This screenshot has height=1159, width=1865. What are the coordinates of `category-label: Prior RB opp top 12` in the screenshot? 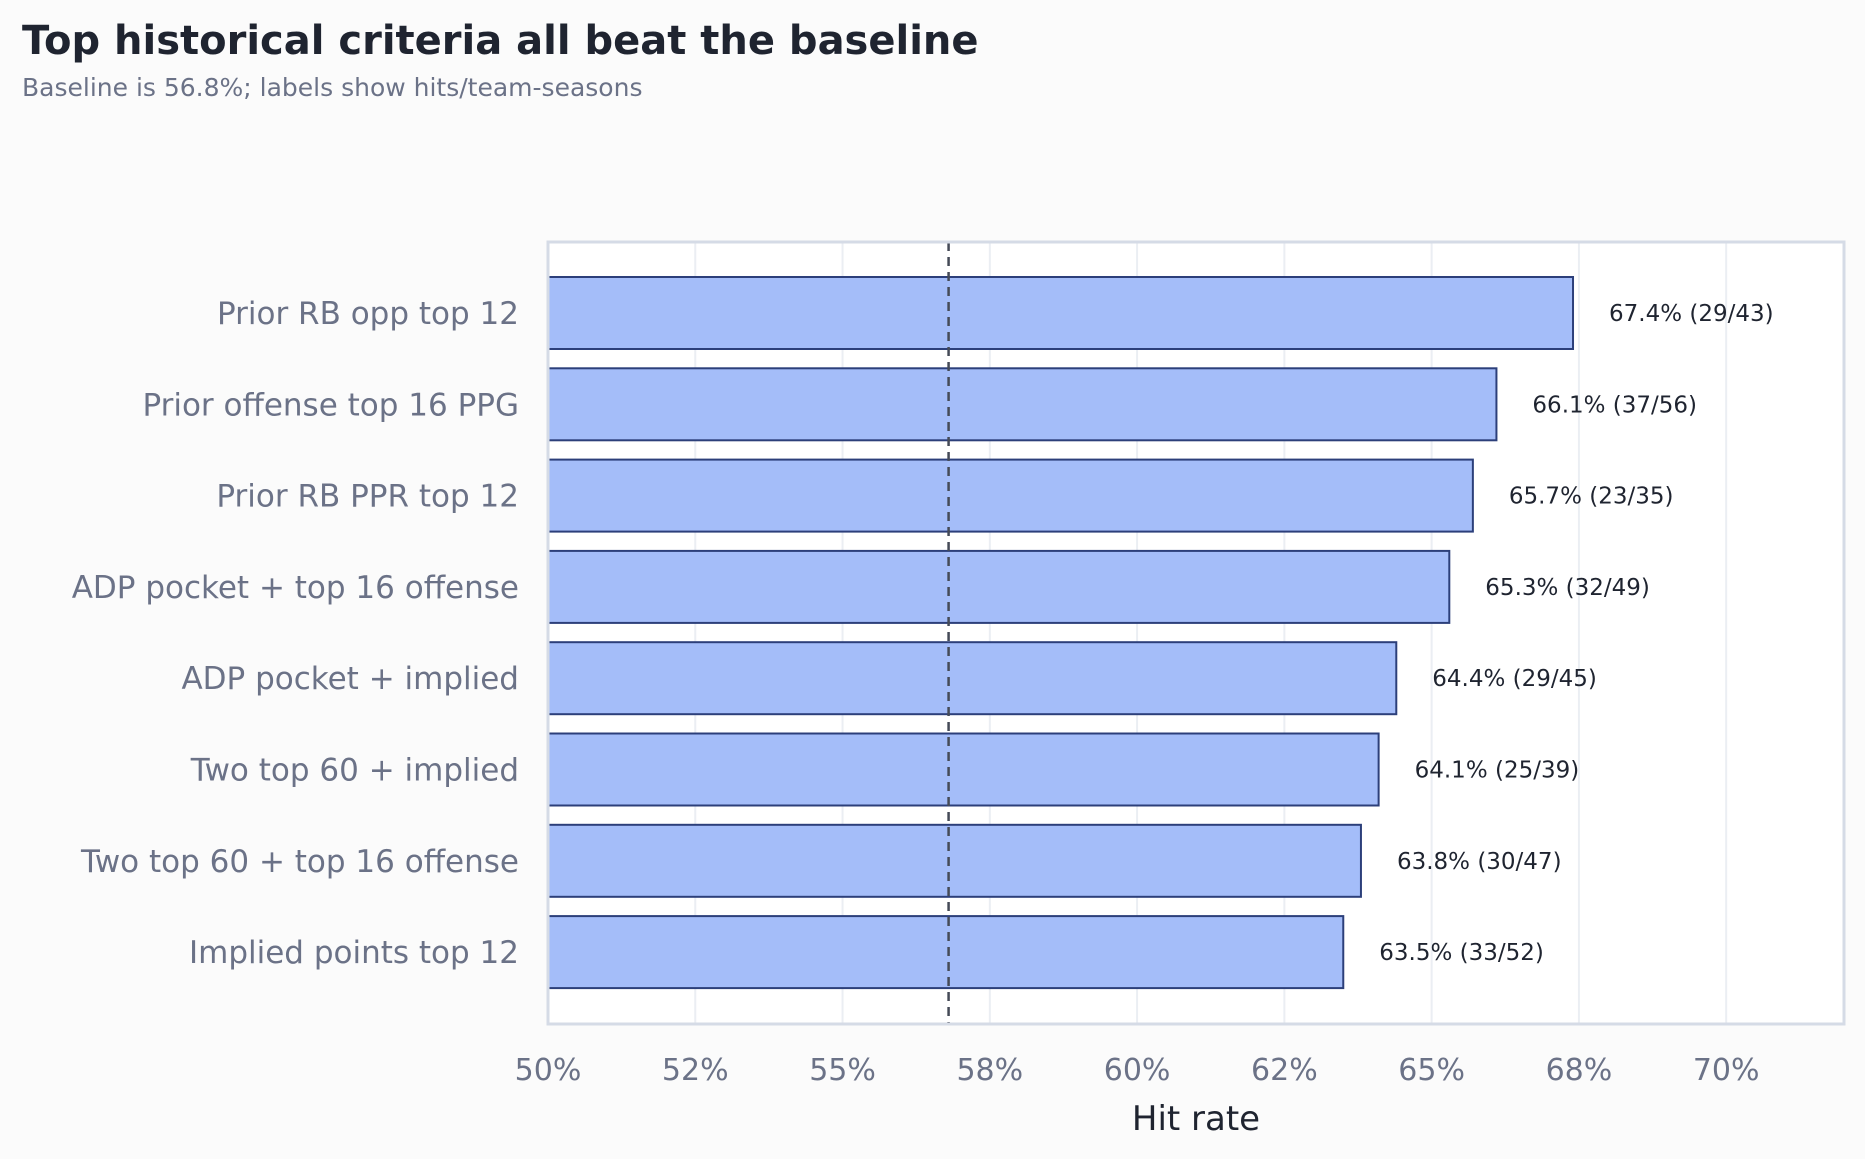 It's located at (368, 314).